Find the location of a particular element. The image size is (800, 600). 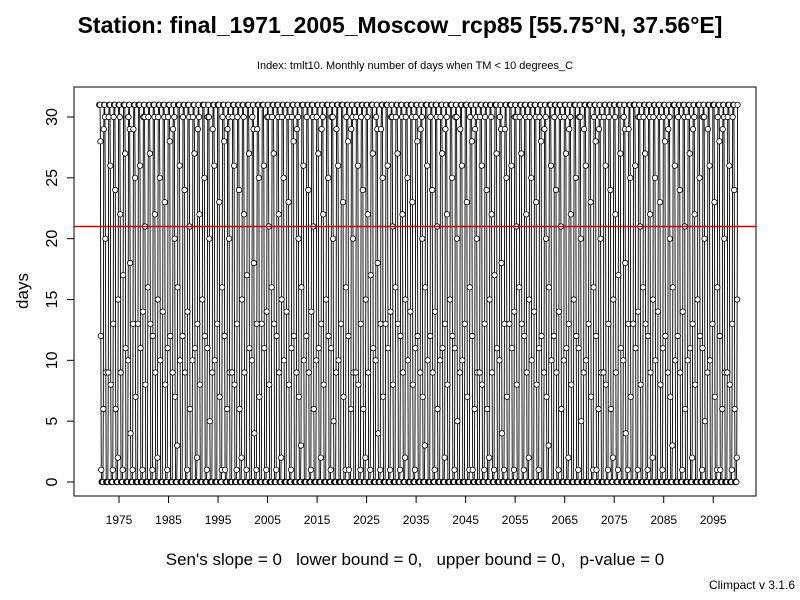

y-tick-label: 0 is located at coordinates (52, 481).